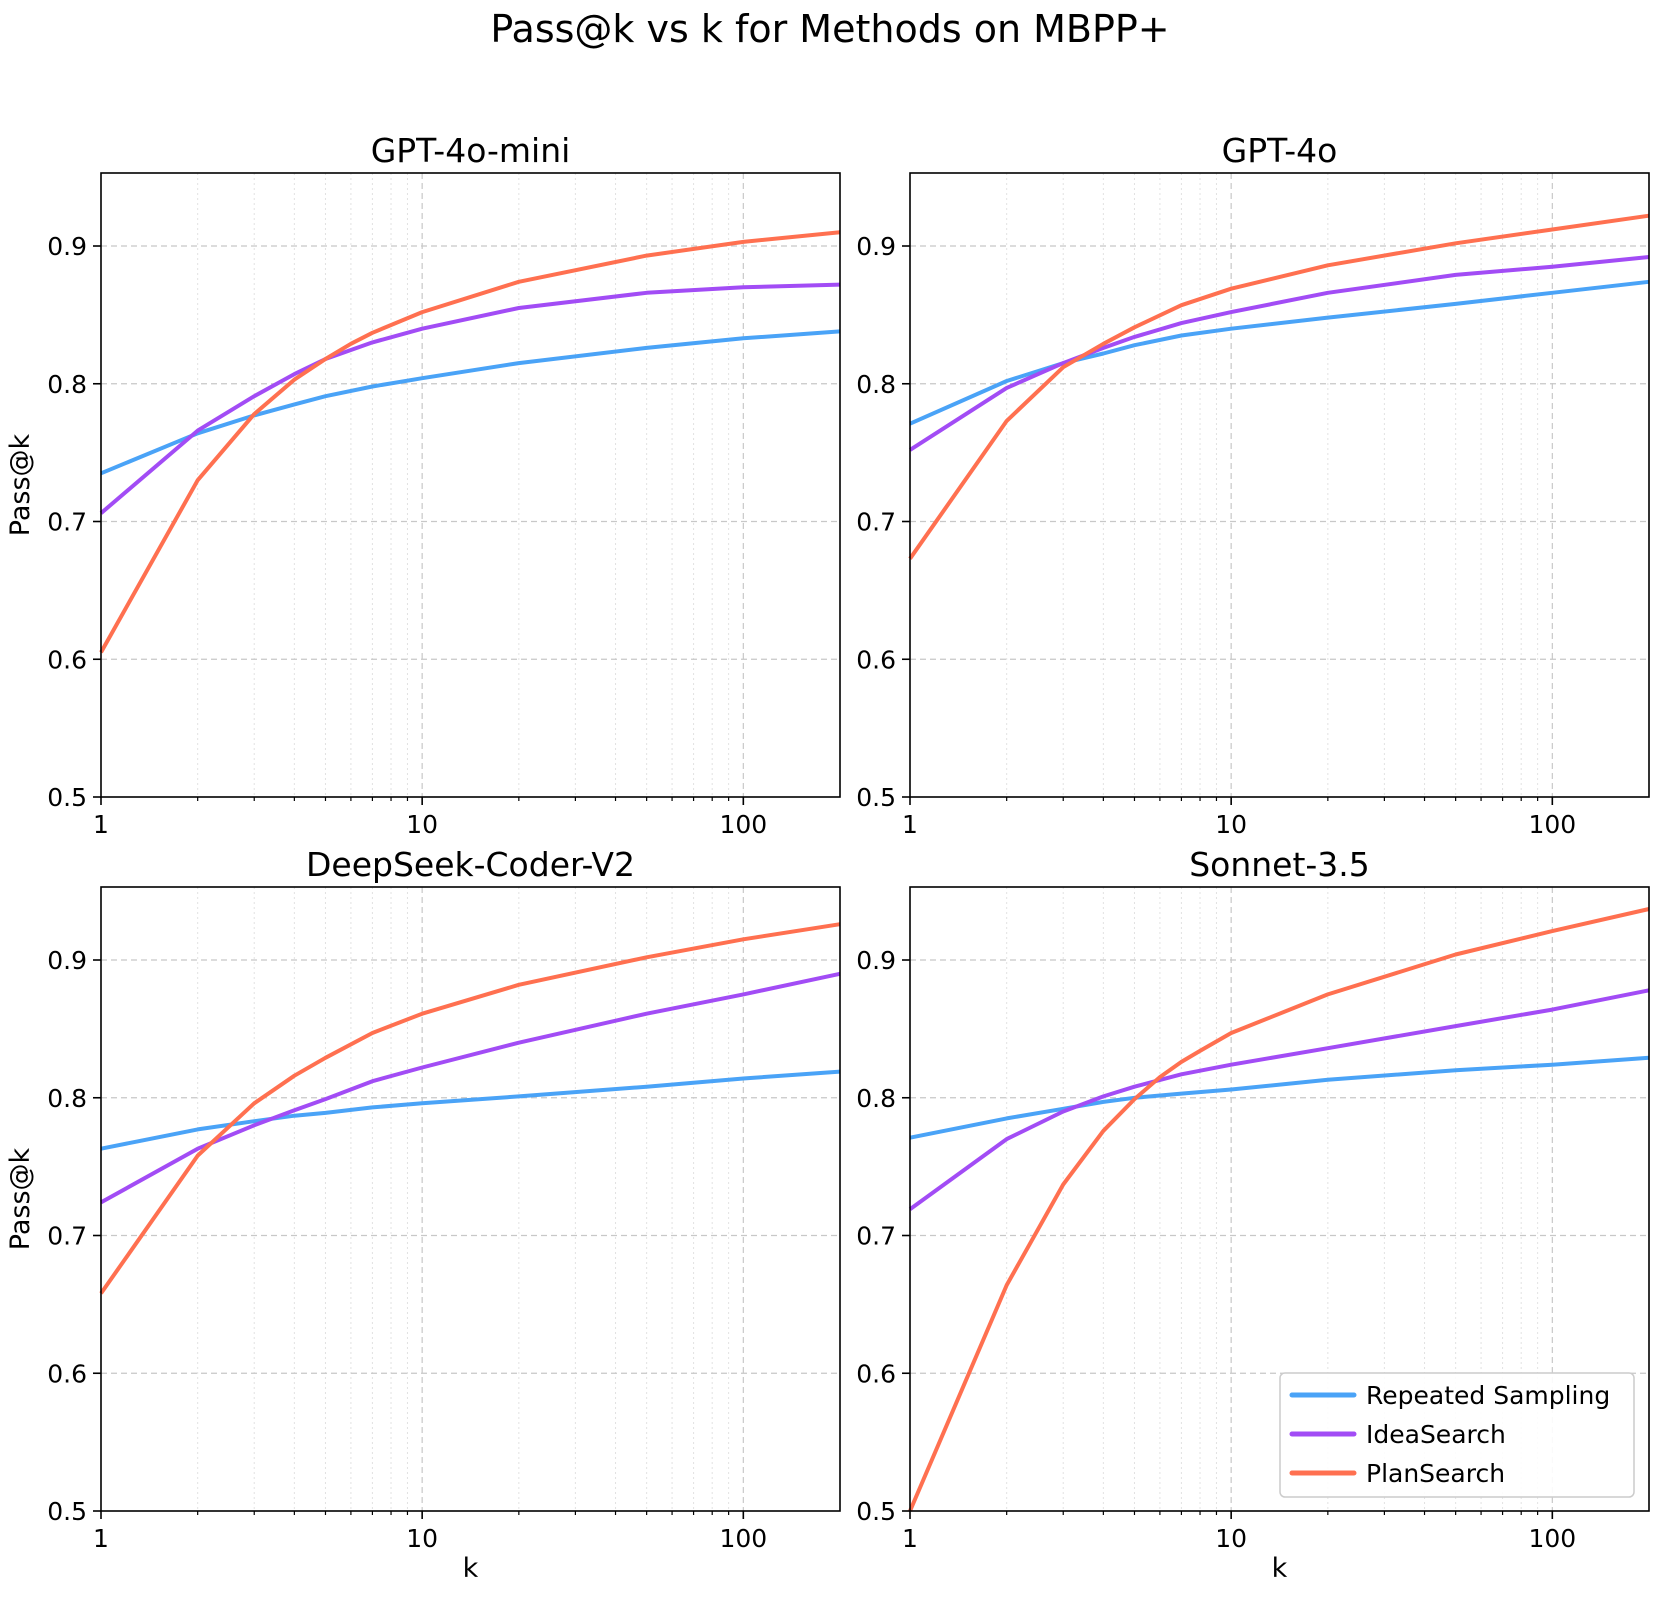  What do you see at coordinates (1279, 864) in the screenshot?
I see `subplot-title: Sonnet-3.5` at bounding box center [1279, 864].